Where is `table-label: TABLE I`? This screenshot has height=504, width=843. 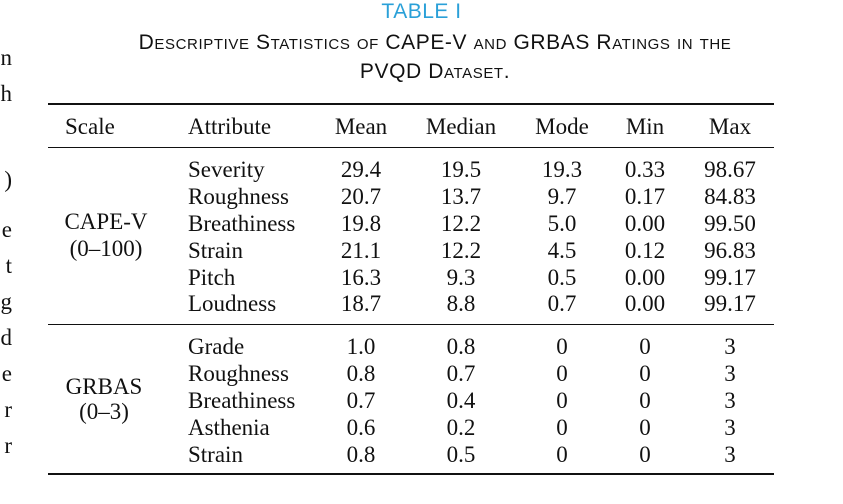
table-label: TABLE I is located at coordinates (421, 11).